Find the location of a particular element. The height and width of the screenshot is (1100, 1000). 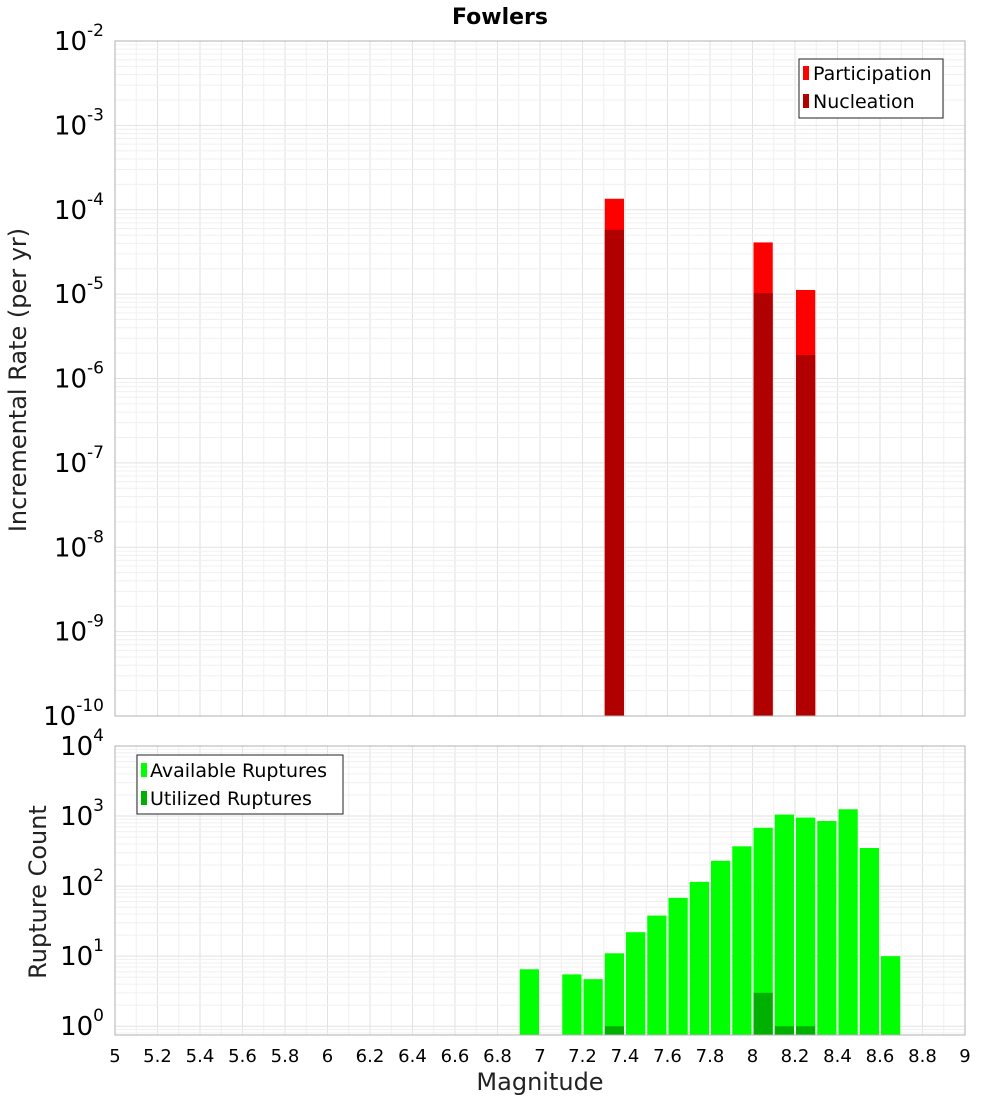

x-tick-label: 5.6 is located at coordinates (242, 1056).